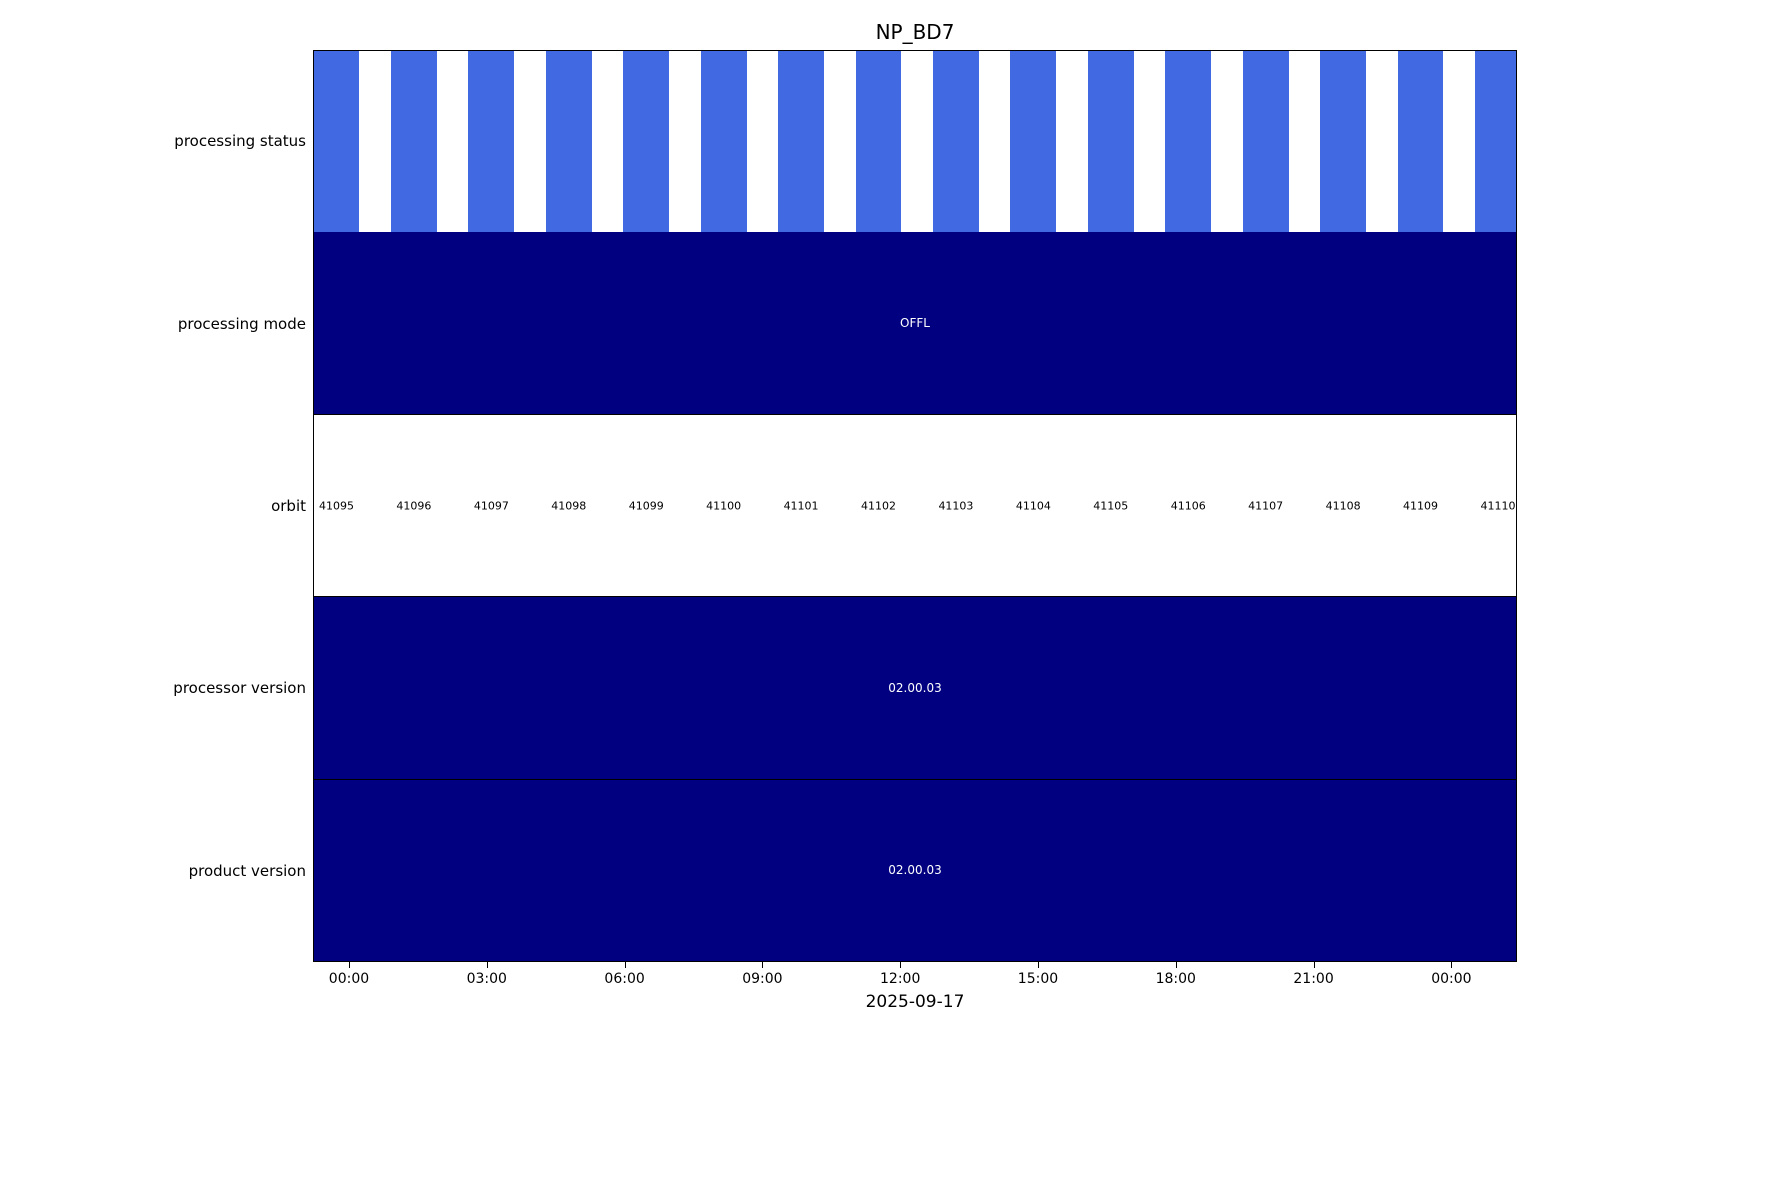  Describe the element at coordinates (569, 506) in the screenshot. I see `orbit-number: 41098` at that location.